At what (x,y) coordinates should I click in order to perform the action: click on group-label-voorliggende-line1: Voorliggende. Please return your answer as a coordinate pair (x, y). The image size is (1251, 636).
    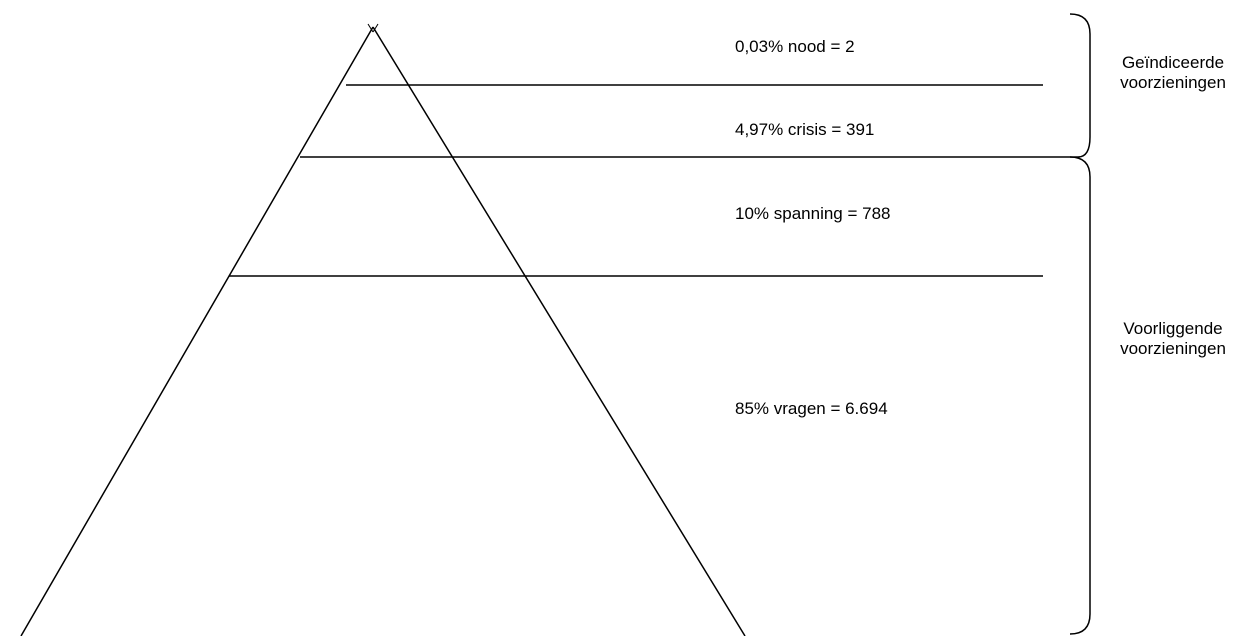
    Looking at the image, I should click on (1173, 328).